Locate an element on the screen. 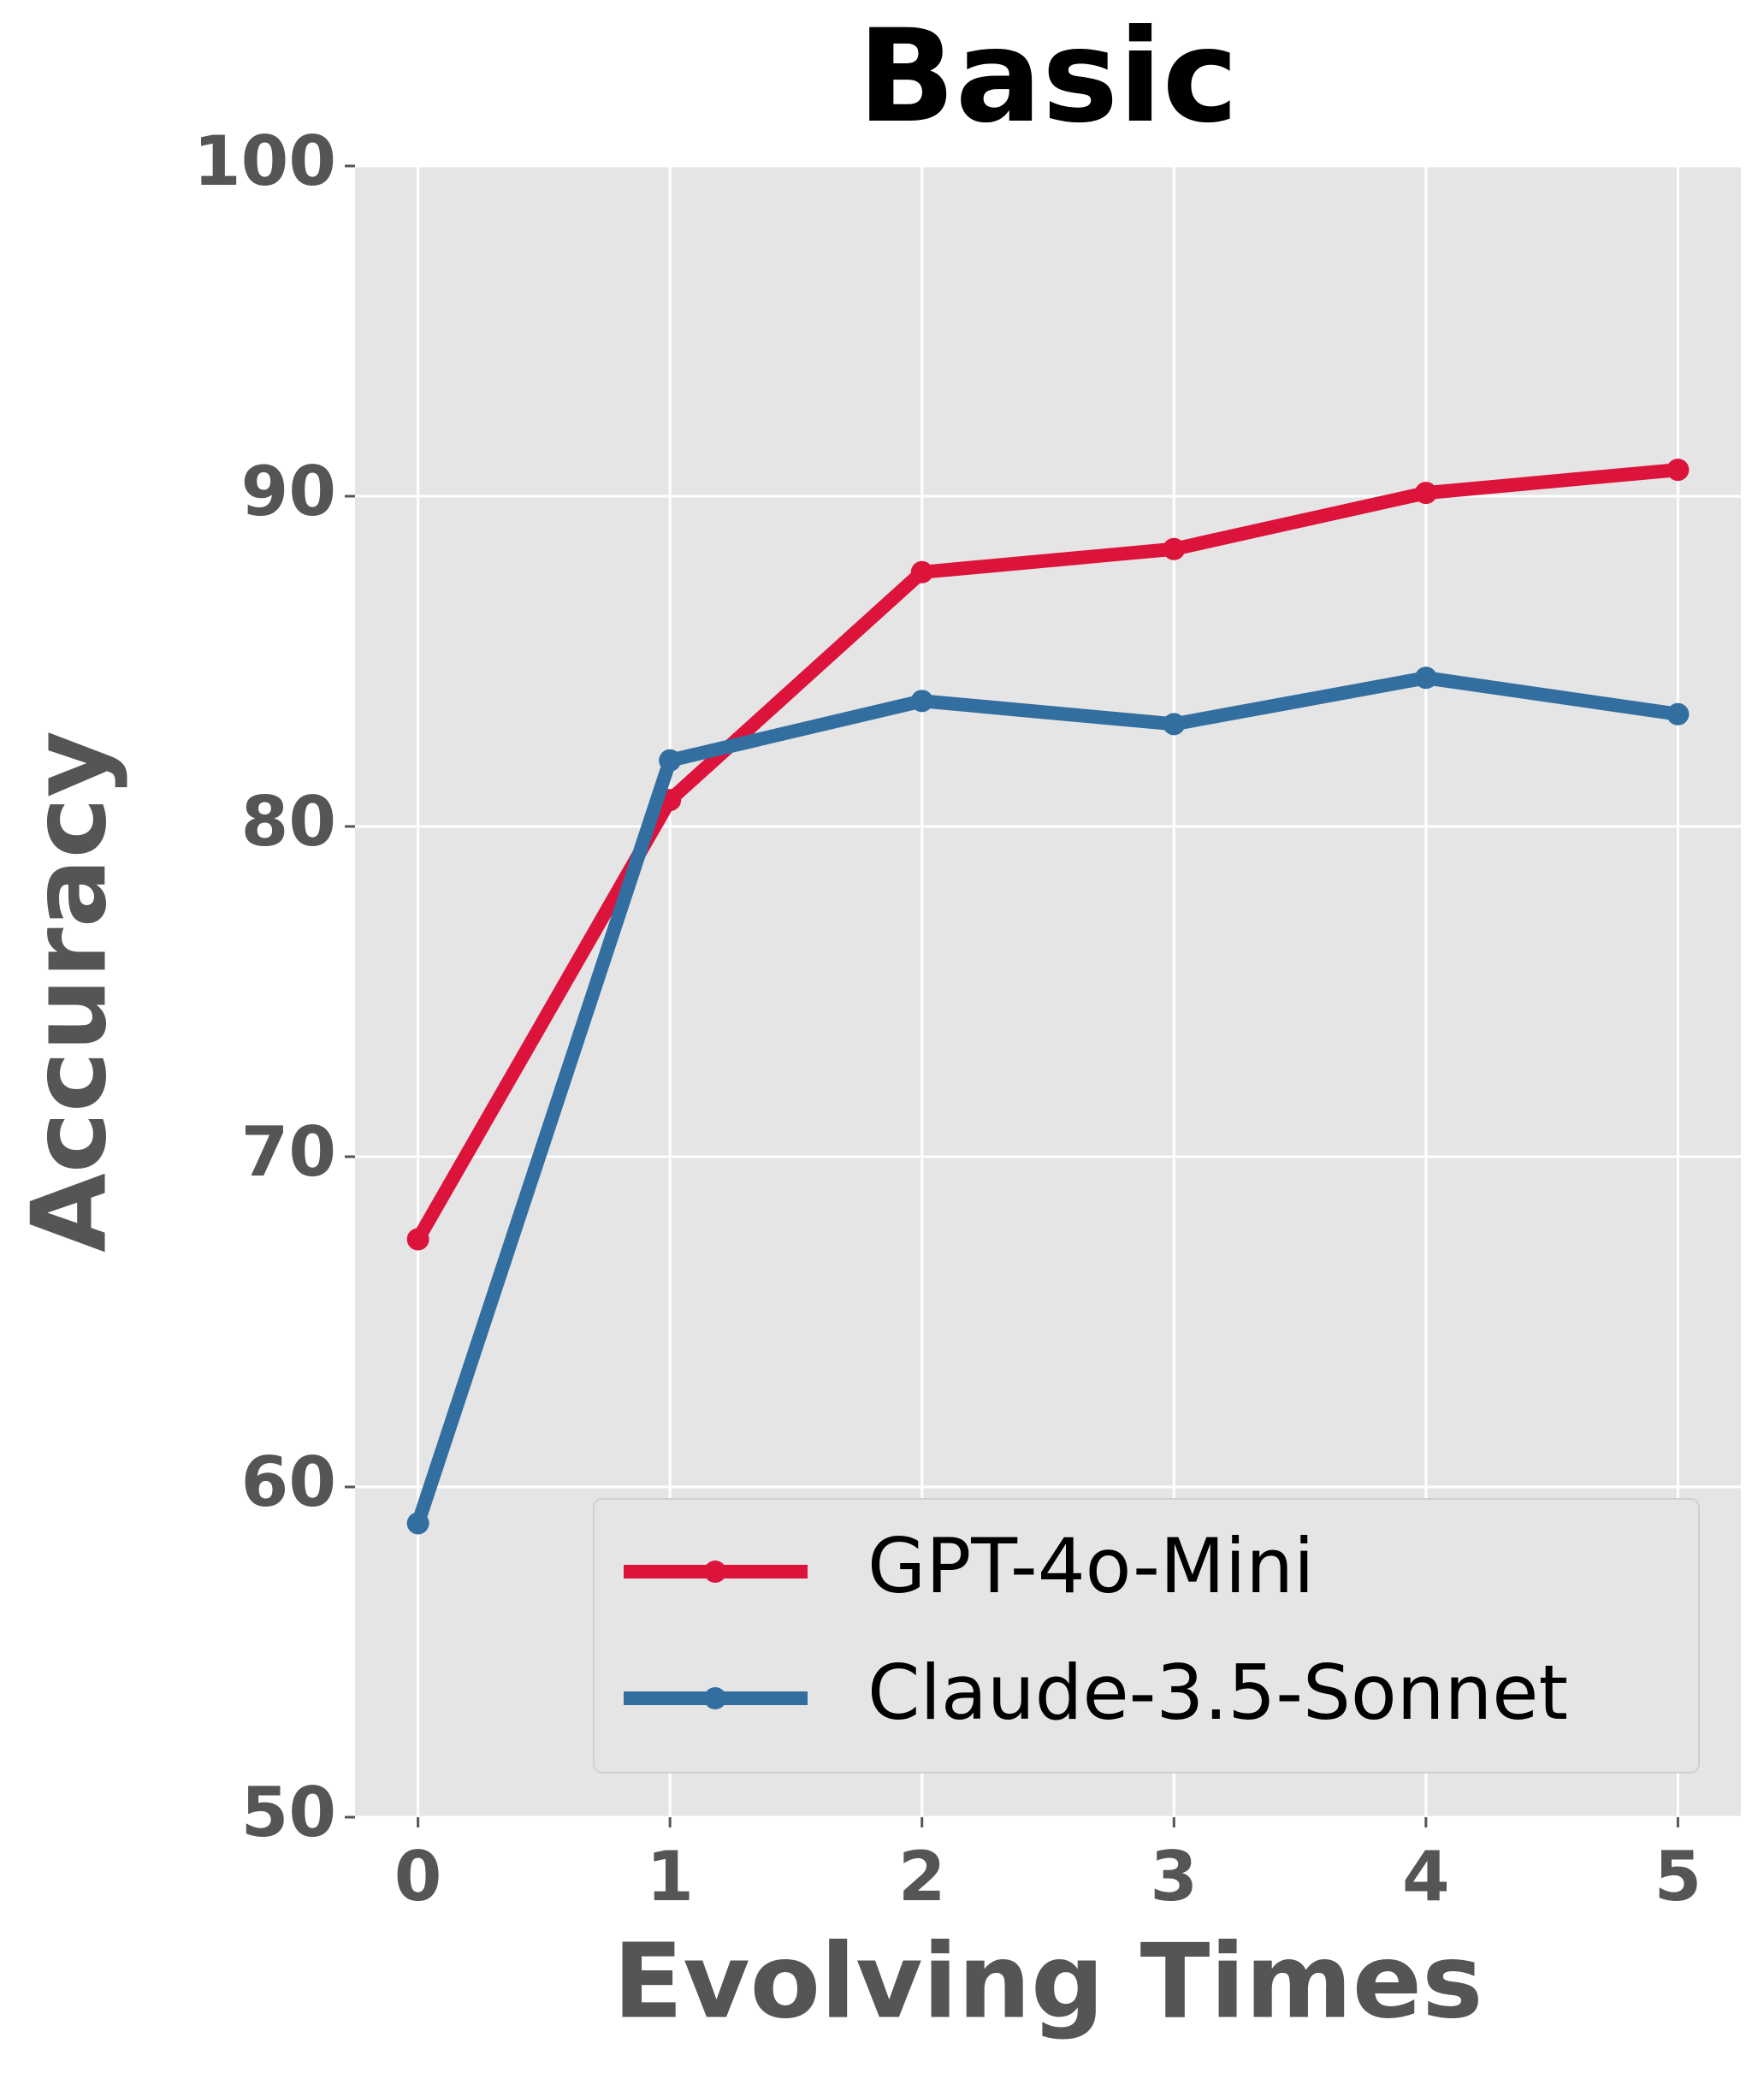  legend-box is located at coordinates (1146, 1636).